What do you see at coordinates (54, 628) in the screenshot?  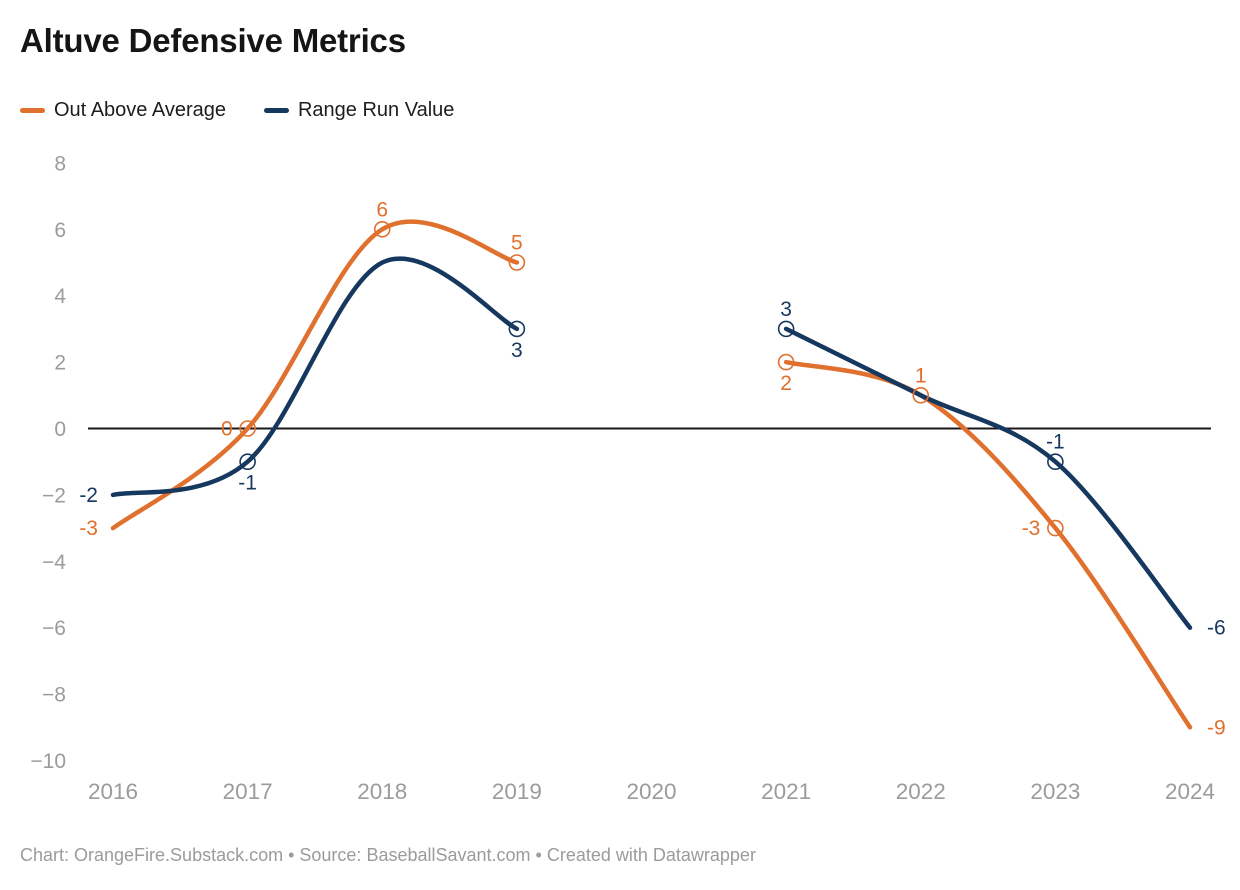 I see `y-tick-label: −6` at bounding box center [54, 628].